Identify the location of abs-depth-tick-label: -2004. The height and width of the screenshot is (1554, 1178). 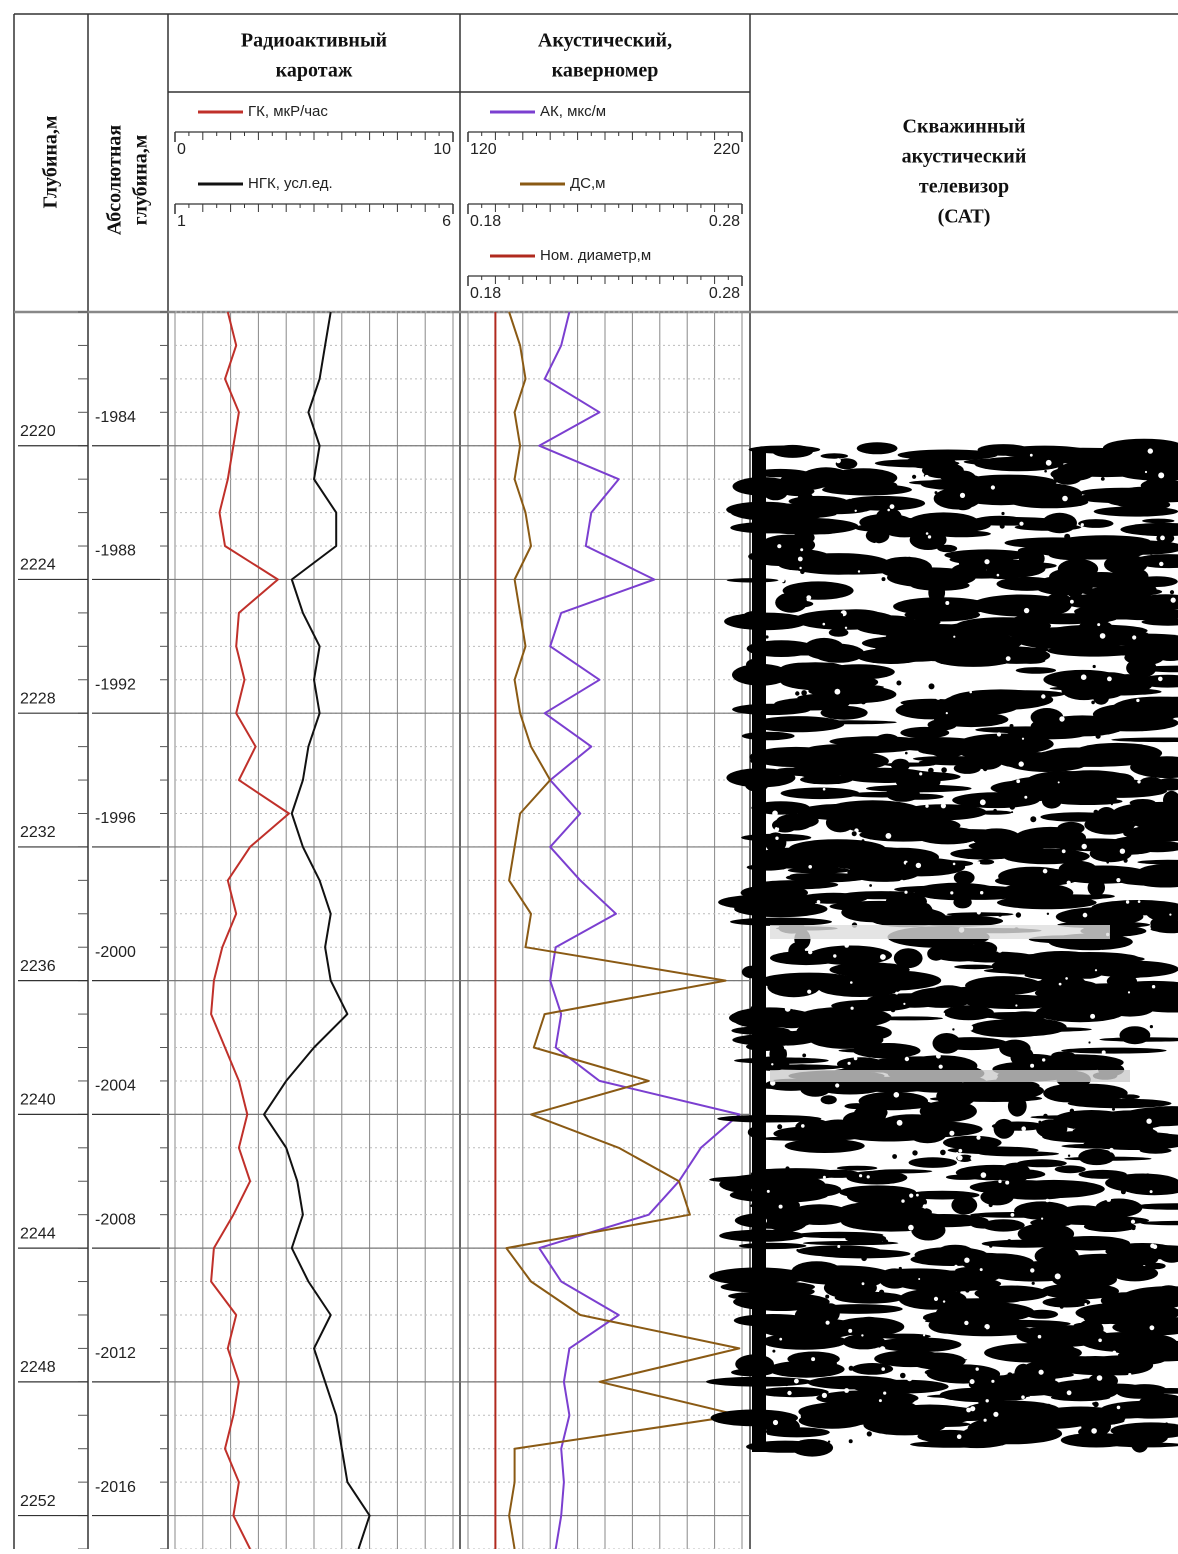
(115, 1086).